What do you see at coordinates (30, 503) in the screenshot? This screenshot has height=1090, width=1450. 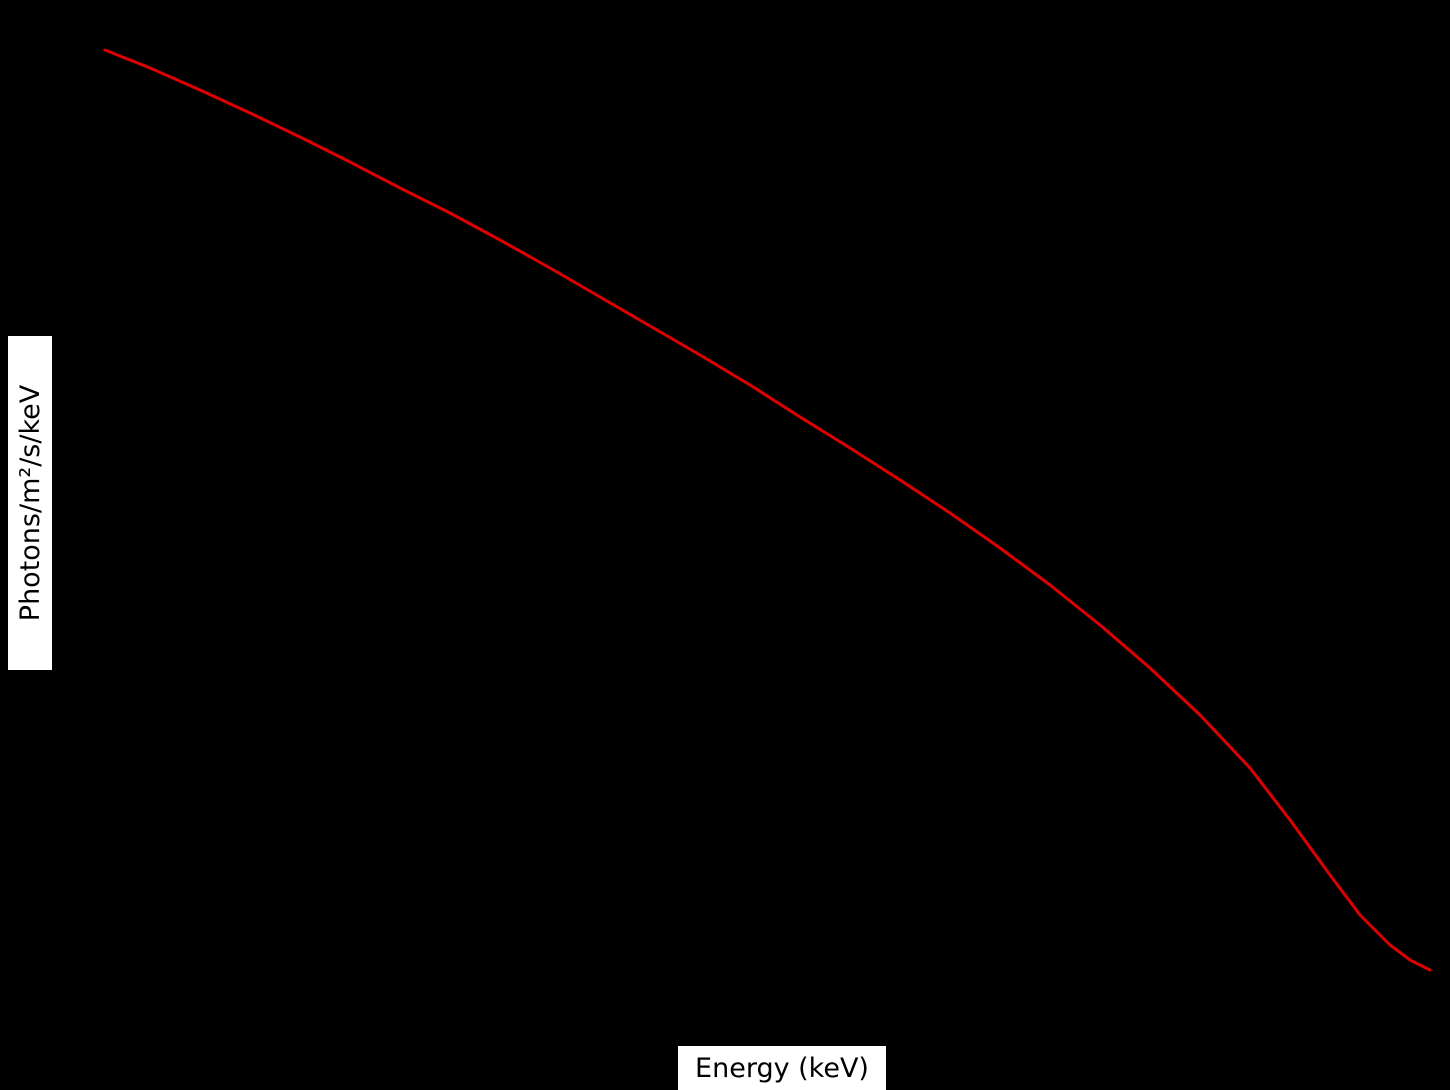 I see `y-axis-label: Photons/m²/s/keV` at bounding box center [30, 503].